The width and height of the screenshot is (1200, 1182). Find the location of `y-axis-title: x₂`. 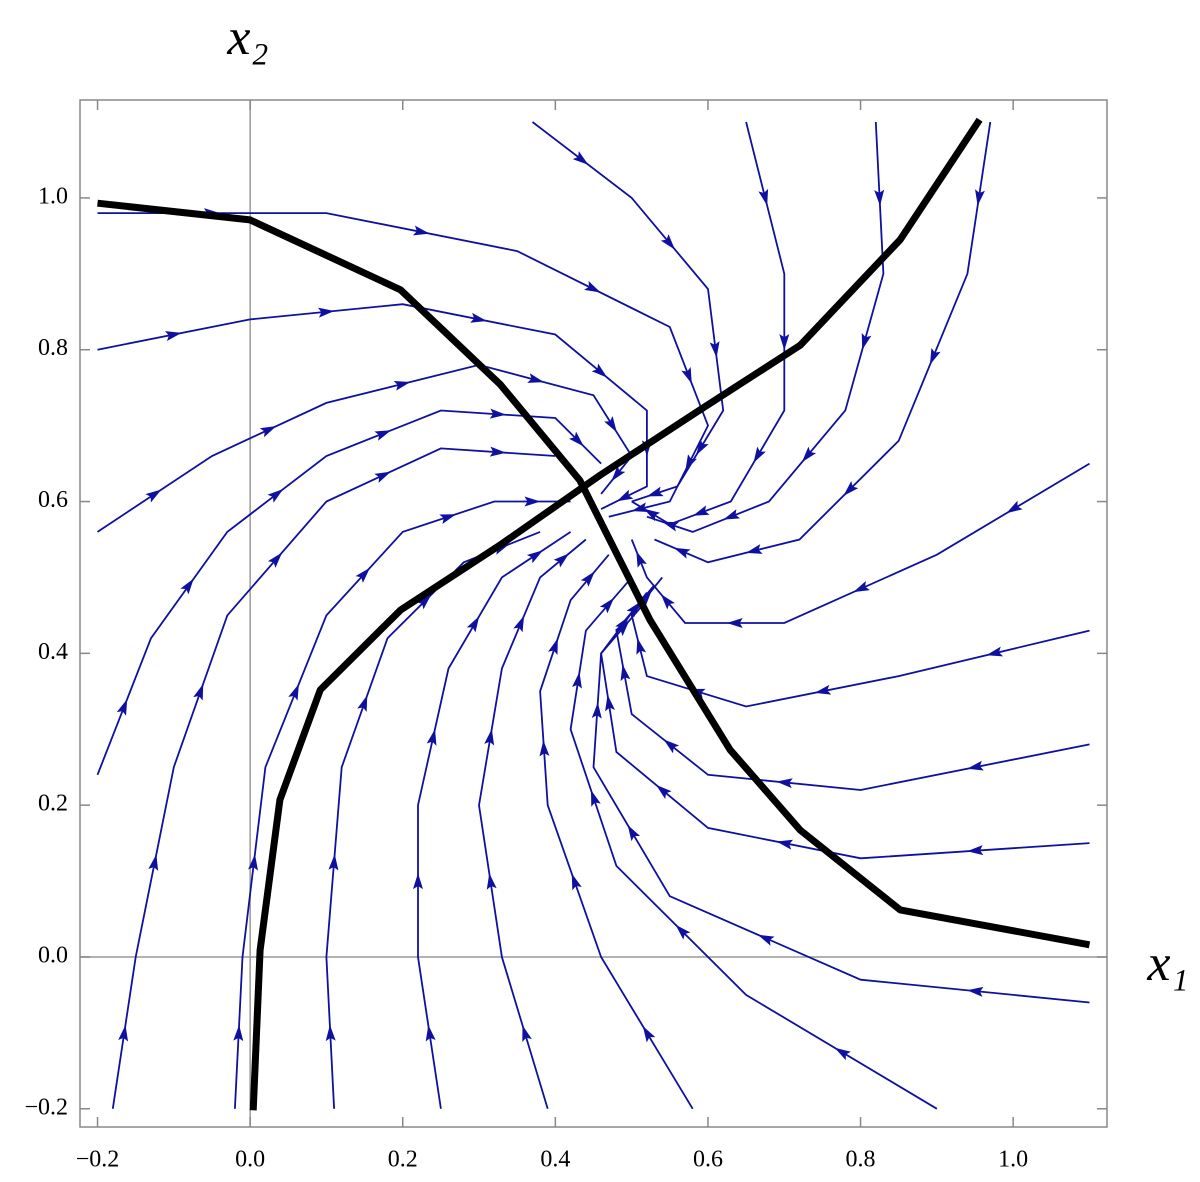

y-axis-title: x₂ is located at coordinates (247, 37).